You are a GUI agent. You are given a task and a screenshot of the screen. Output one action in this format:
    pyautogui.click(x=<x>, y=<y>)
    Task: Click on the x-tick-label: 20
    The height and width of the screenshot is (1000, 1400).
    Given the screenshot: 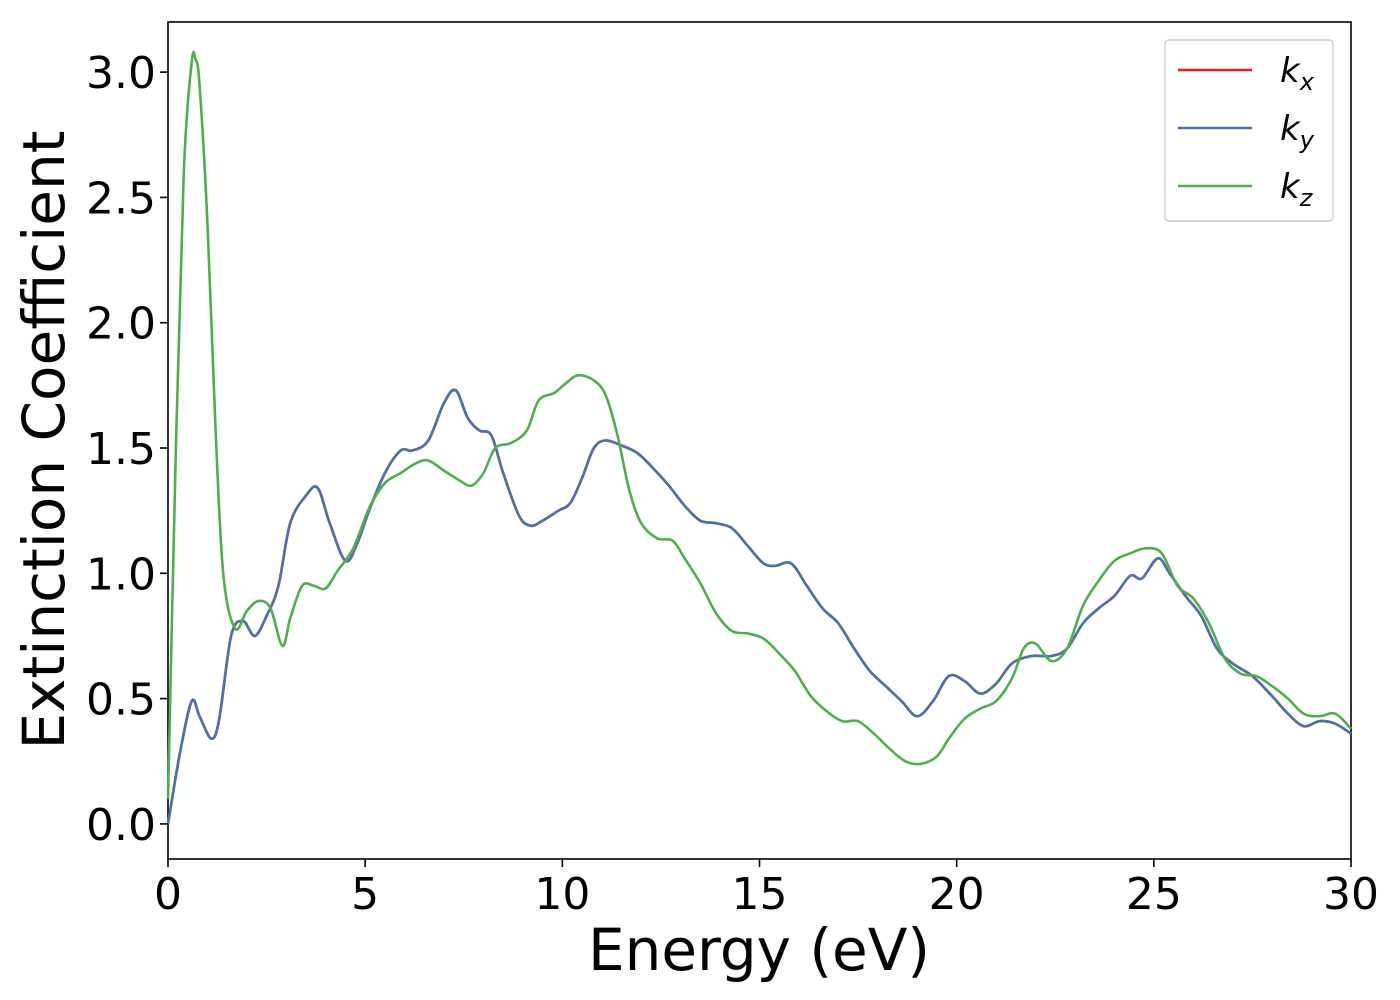 What is the action you would take?
    pyautogui.click(x=957, y=894)
    